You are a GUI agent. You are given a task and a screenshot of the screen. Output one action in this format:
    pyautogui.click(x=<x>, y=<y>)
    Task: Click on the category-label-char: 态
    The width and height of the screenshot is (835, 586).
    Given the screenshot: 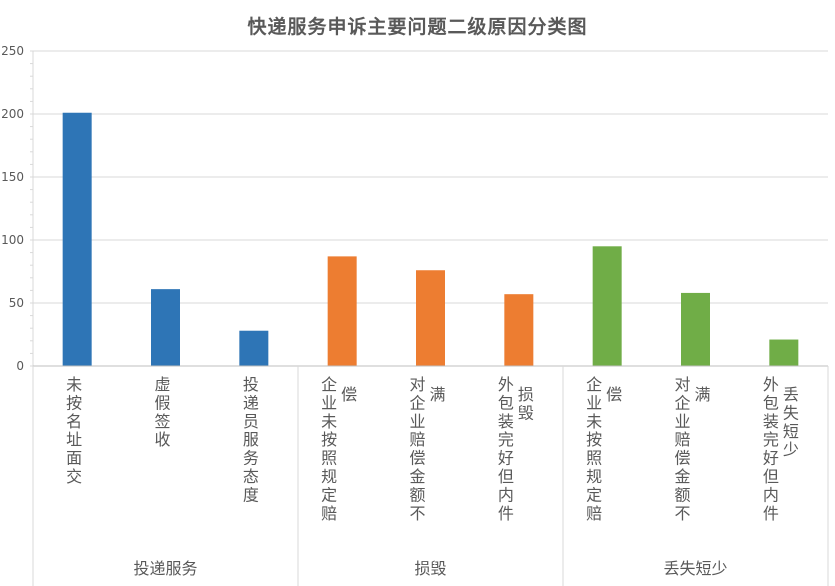 What is the action you would take?
    pyautogui.click(x=251, y=476)
    